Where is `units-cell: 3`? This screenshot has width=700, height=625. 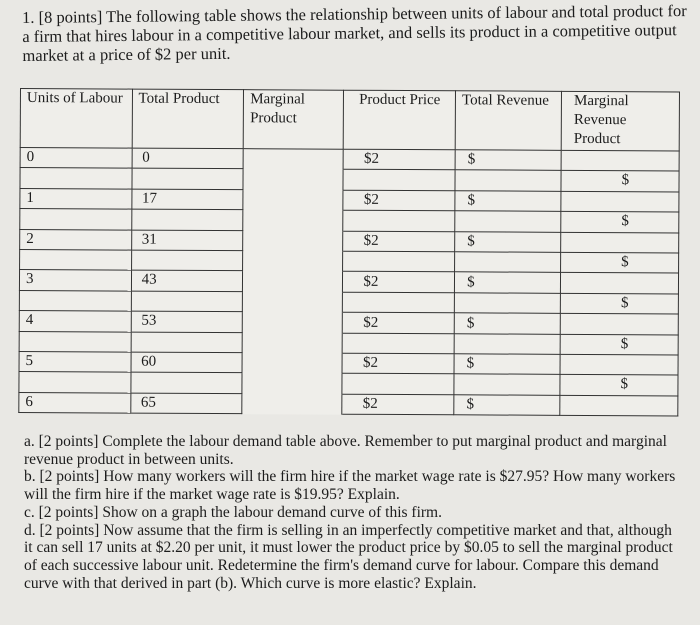
units-cell: 3 is located at coordinates (75, 280).